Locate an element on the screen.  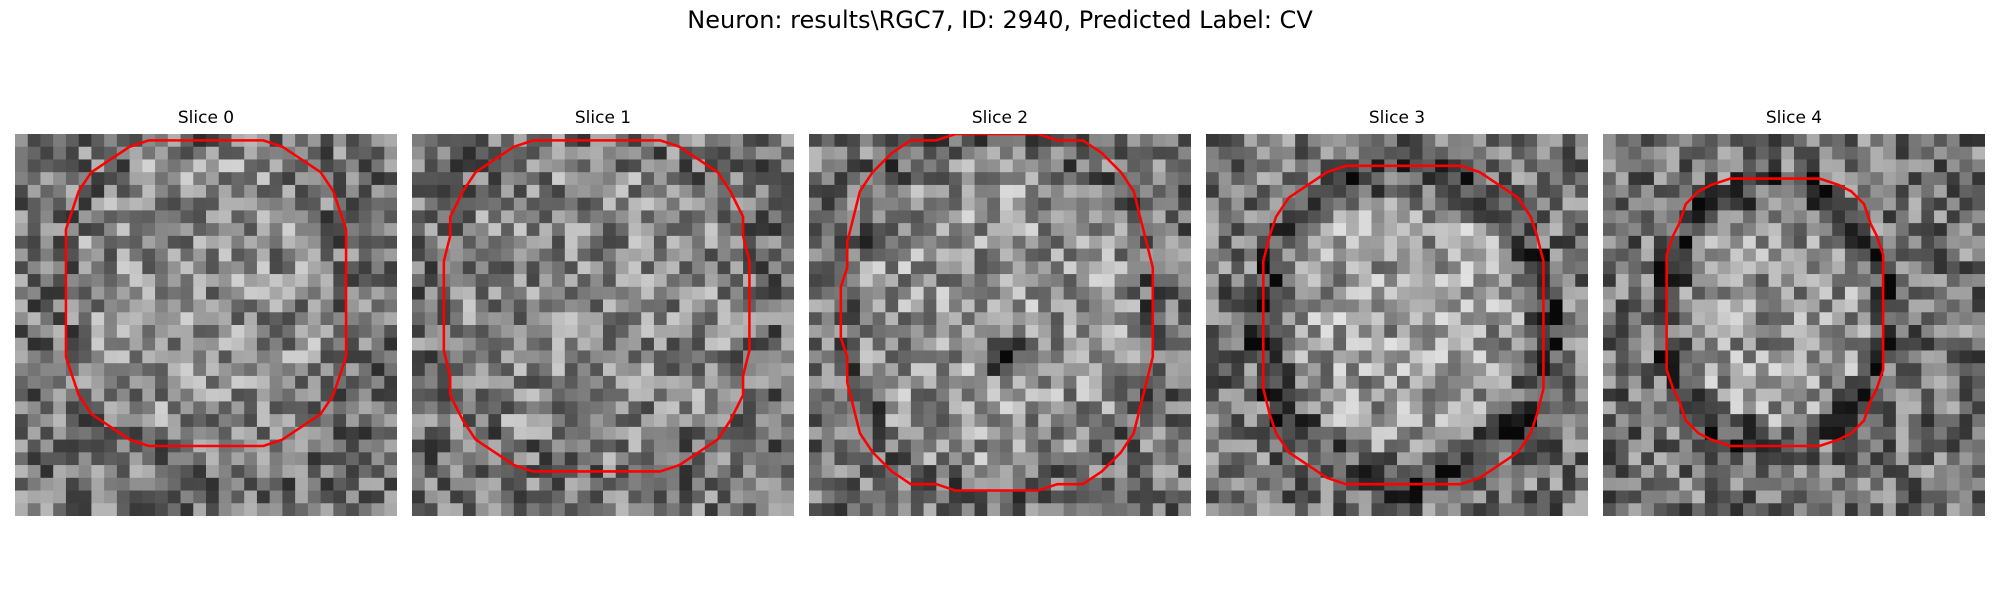
slice-panel-0: Slice 0 is located at coordinates (206, 313).